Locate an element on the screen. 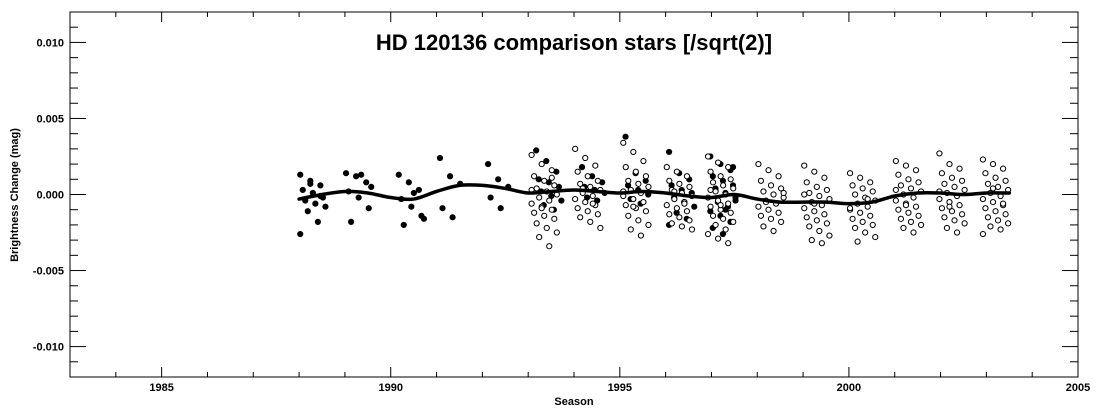 The width and height of the screenshot is (1097, 410). x-tick-label: 1995 is located at coordinates (620, 388).